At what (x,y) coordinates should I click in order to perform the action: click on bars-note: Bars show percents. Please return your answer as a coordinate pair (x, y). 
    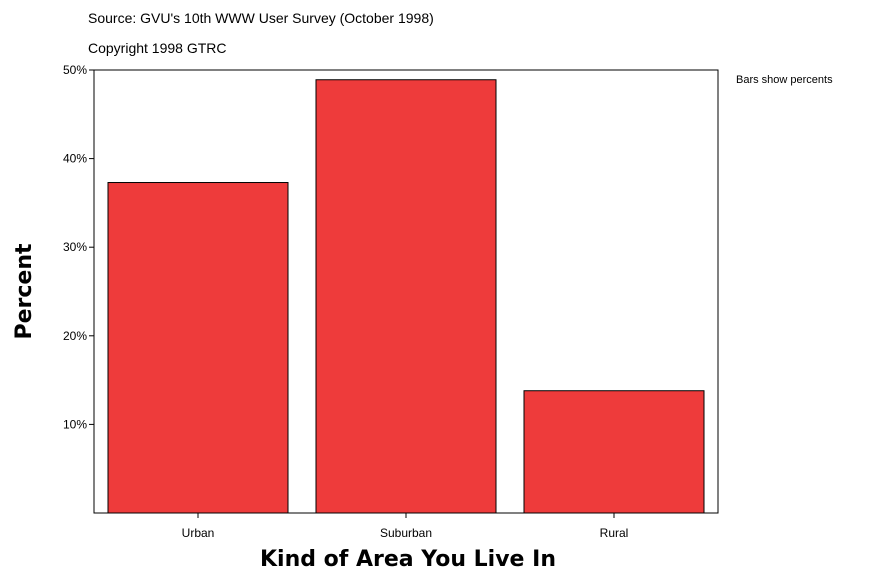
    Looking at the image, I should click on (784, 80).